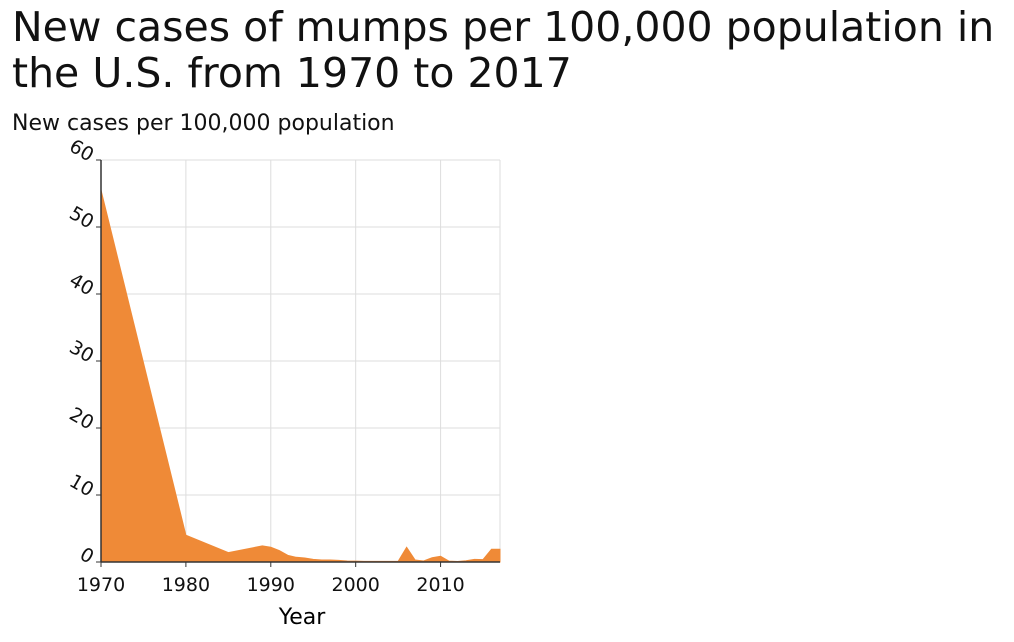 The image size is (1014, 642). I want to click on x-tick-label: 2000, so click(356, 585).